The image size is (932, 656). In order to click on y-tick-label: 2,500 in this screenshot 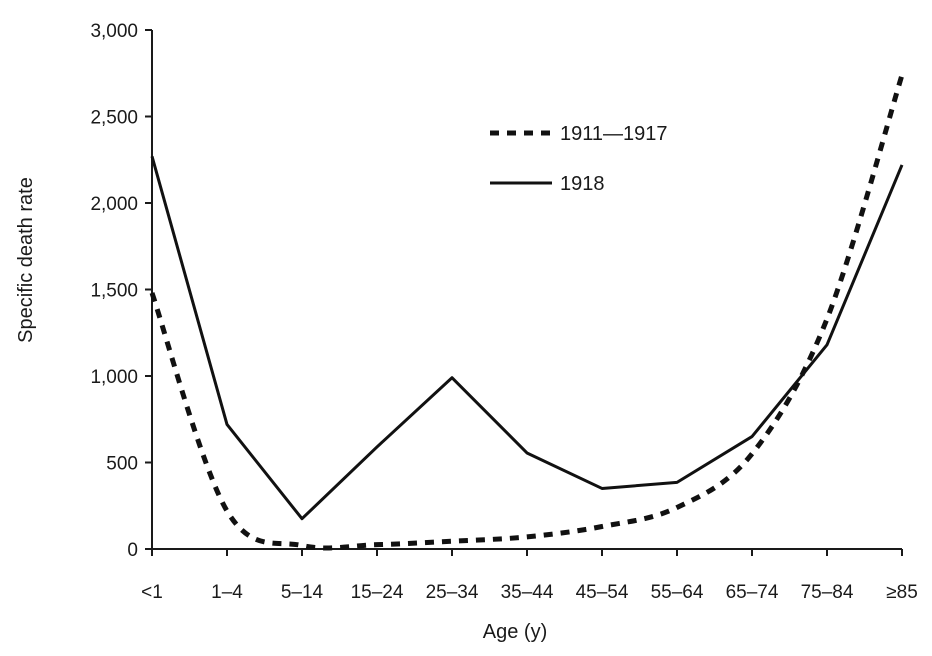, I will do `click(114, 118)`.